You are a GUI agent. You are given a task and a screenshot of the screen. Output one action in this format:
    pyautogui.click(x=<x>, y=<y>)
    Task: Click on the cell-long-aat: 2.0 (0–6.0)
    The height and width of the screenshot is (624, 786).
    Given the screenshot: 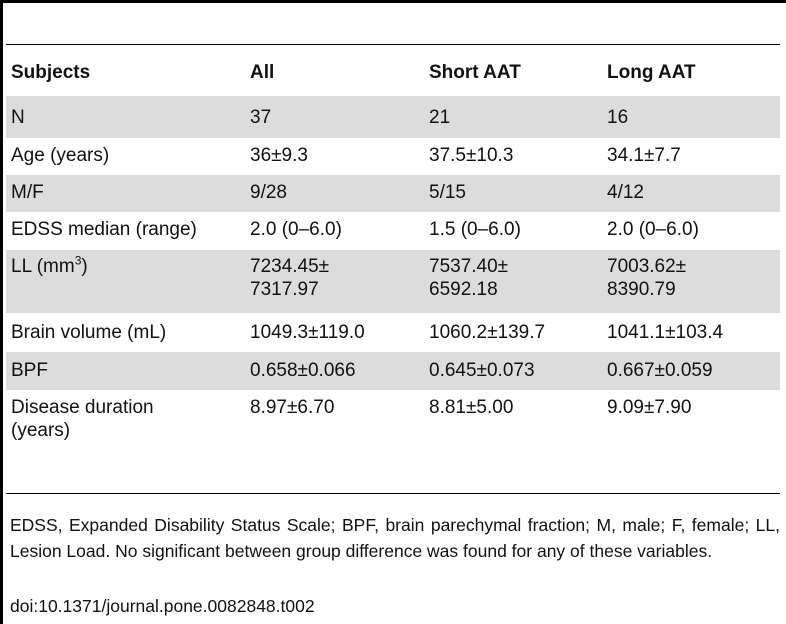 What is the action you would take?
    pyautogui.click(x=653, y=229)
    